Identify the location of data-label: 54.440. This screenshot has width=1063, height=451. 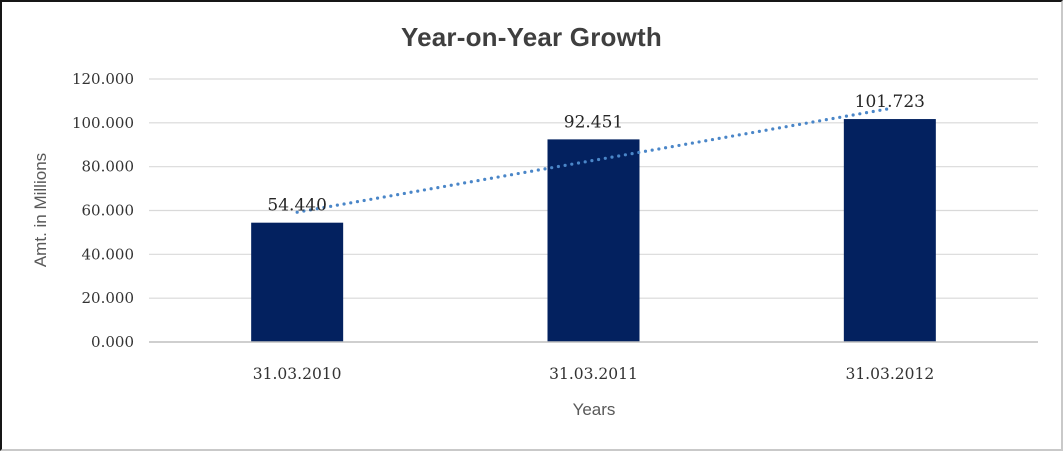
(296, 206).